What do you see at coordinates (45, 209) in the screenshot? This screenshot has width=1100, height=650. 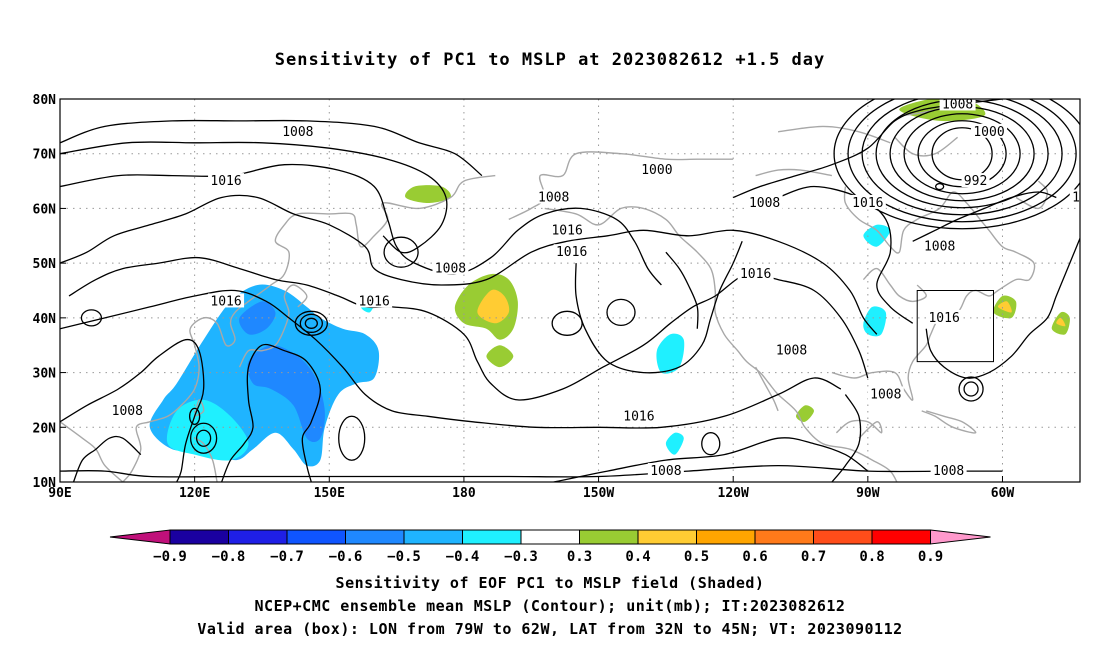 I see `lat-tick-label: 60N` at bounding box center [45, 209].